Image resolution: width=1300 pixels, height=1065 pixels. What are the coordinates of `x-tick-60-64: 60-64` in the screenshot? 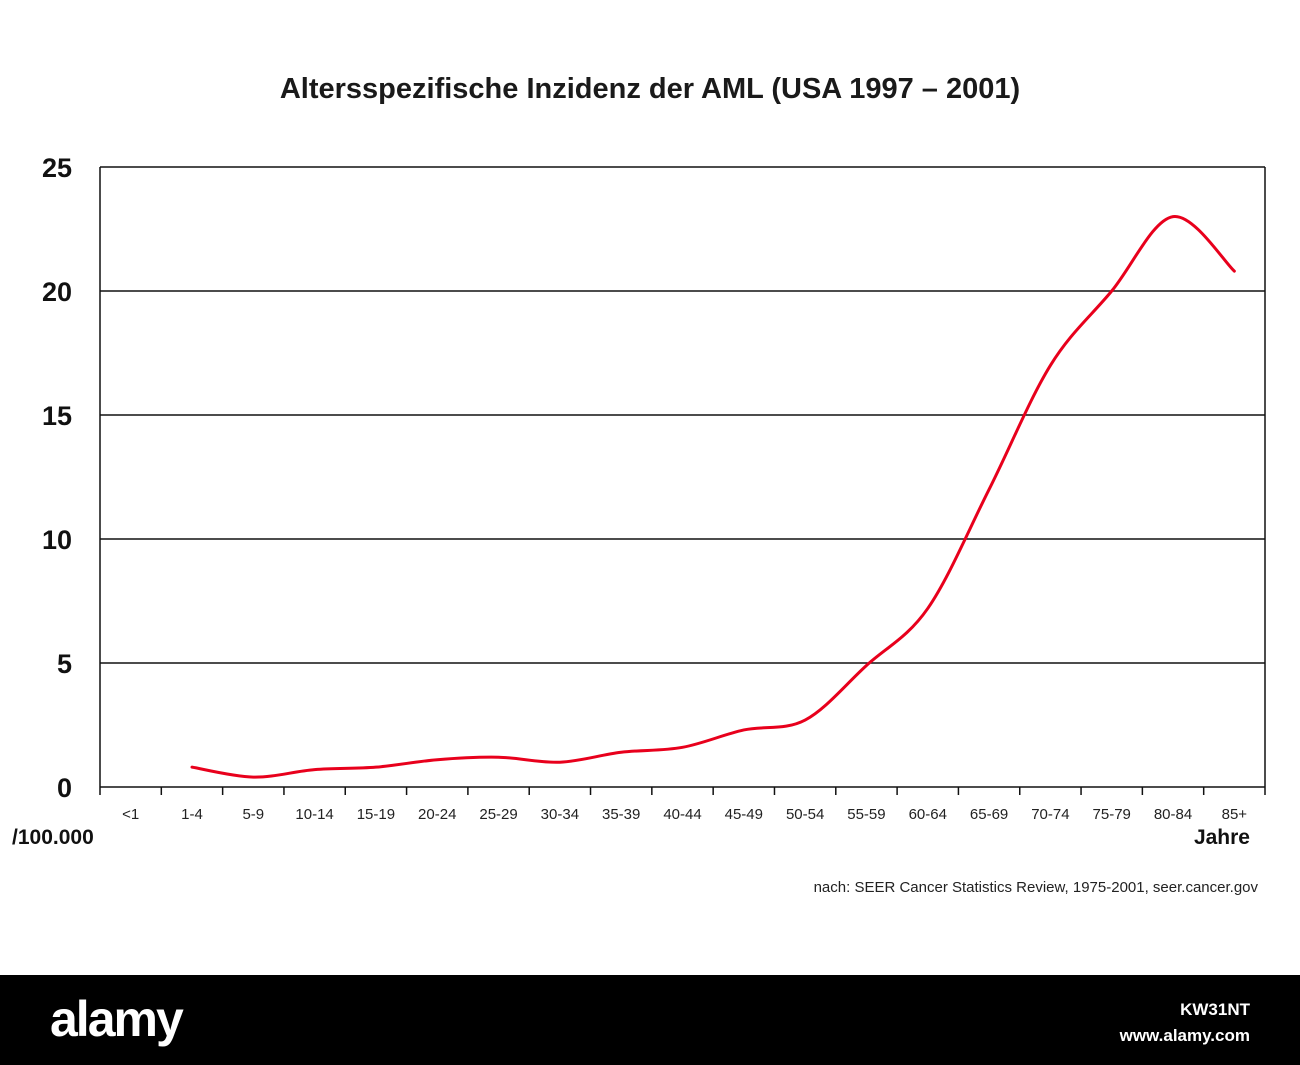 It's located at (928, 814).